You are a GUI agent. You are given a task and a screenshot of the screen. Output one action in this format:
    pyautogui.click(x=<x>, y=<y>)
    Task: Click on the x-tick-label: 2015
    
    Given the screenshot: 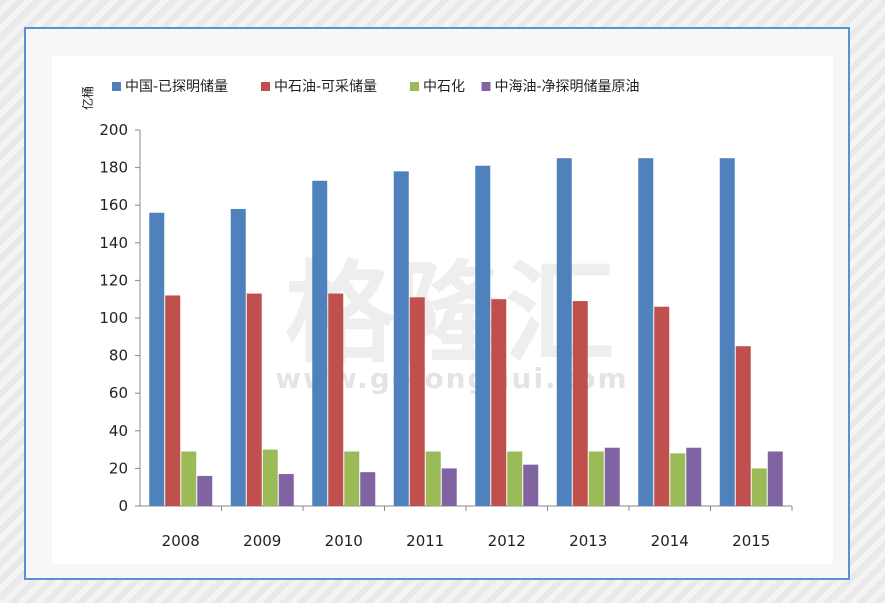 What is the action you would take?
    pyautogui.click(x=751, y=541)
    